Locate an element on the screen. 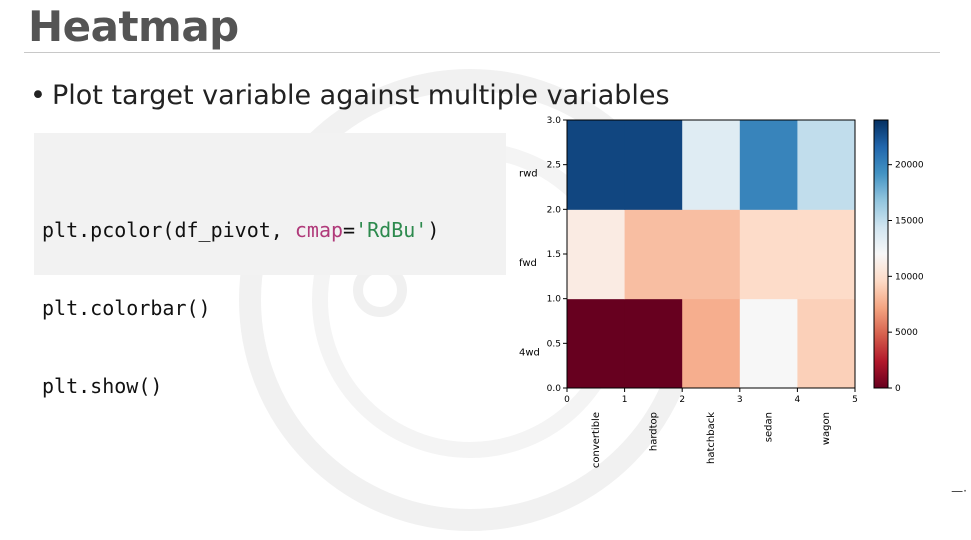 The image size is (971, 540). code-line-pcolor: plt.pcolor(df_pivot, cmap='RdBu') is located at coordinates (240, 230).